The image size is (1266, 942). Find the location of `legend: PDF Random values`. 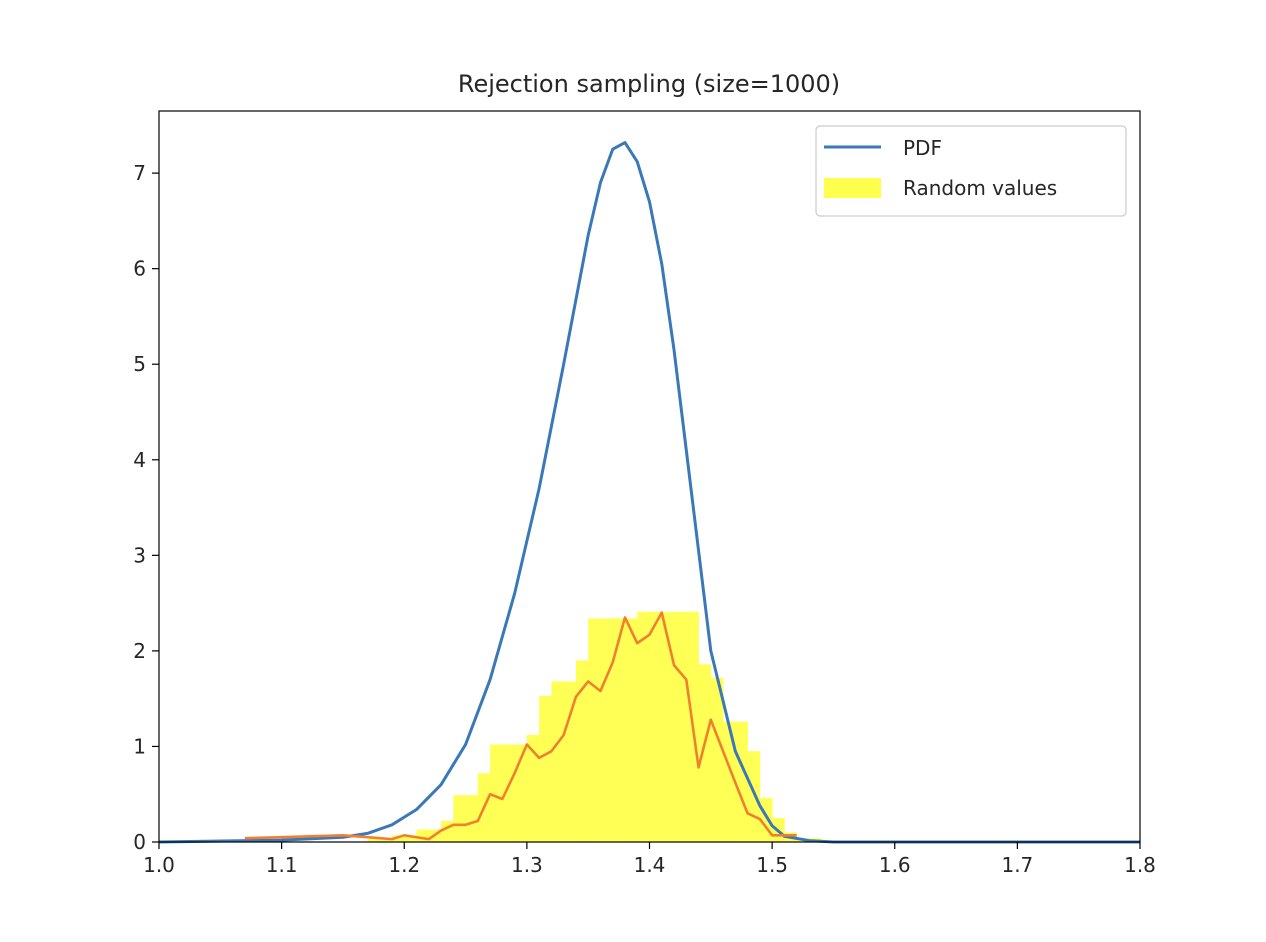

legend: PDF Random values is located at coordinates (971, 171).